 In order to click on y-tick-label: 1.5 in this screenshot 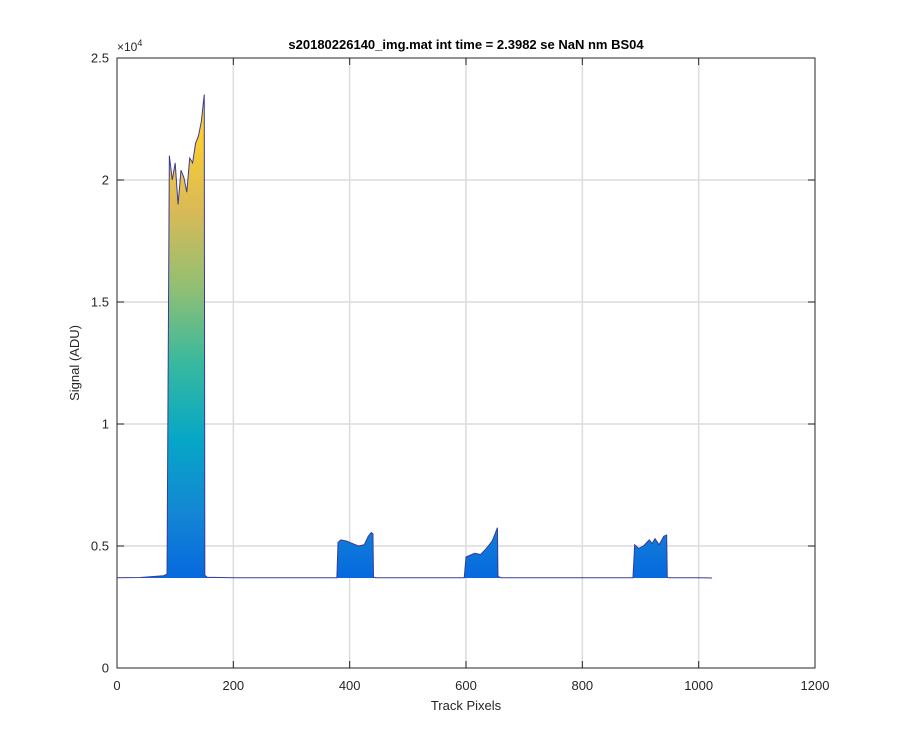, I will do `click(100, 302)`.